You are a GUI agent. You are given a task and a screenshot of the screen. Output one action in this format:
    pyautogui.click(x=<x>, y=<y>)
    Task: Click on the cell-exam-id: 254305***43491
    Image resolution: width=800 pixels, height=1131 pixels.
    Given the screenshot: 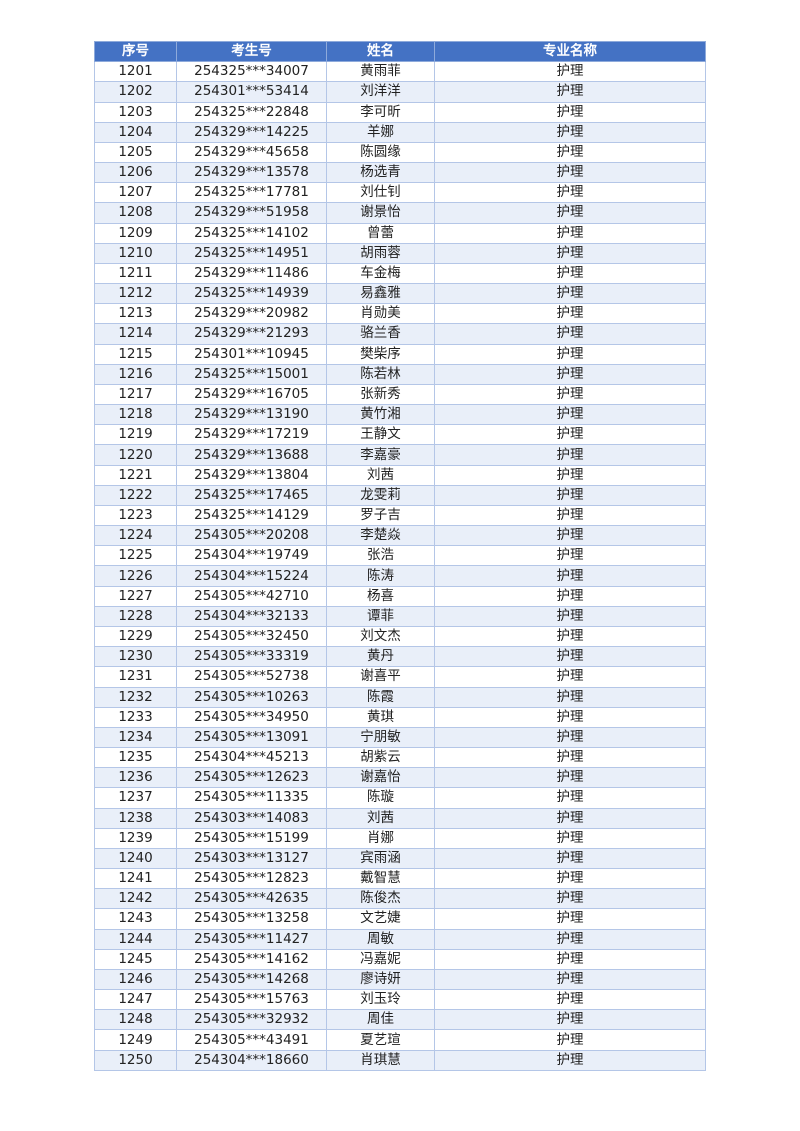 What is the action you would take?
    pyautogui.click(x=251, y=1040)
    